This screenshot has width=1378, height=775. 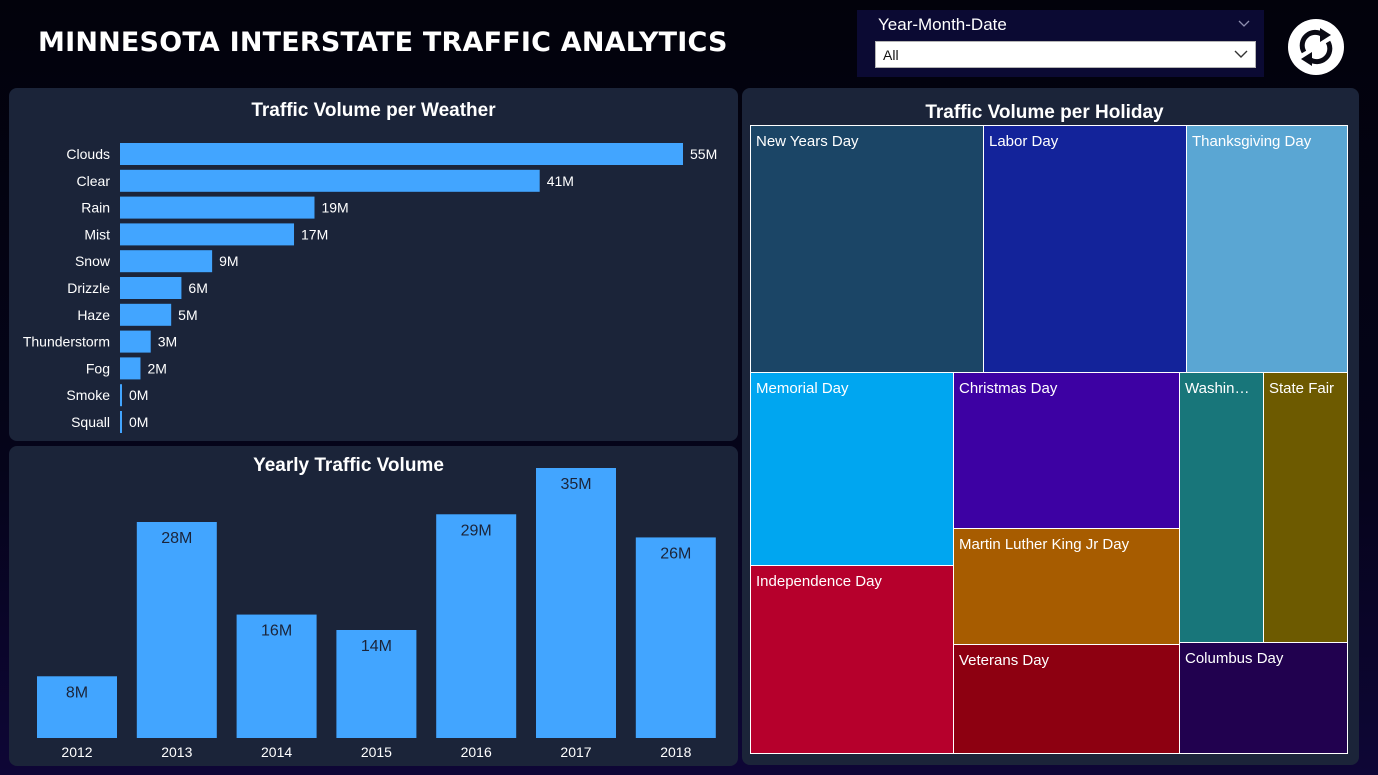 What do you see at coordinates (373, 110) in the screenshot?
I see `weather-chart-title: Traffic Volume per Weather` at bounding box center [373, 110].